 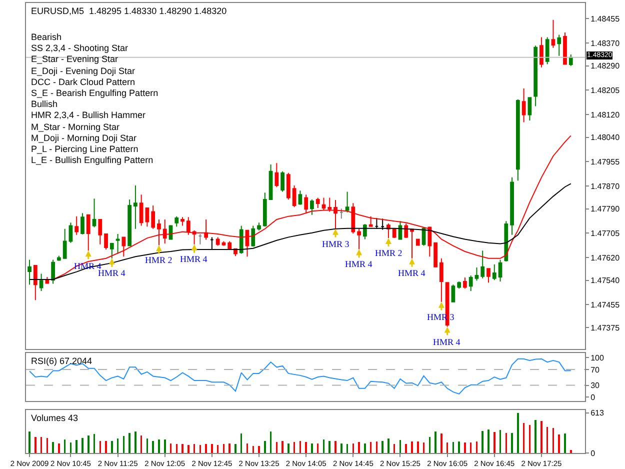 I want to click on y-tick-label: 30, so click(x=595, y=385).